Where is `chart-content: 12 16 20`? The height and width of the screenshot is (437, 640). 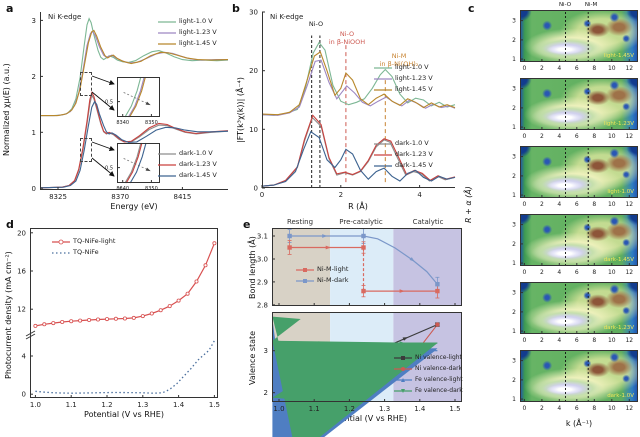 chart-content: 12 16 20 is located at coordinates (117, 278).